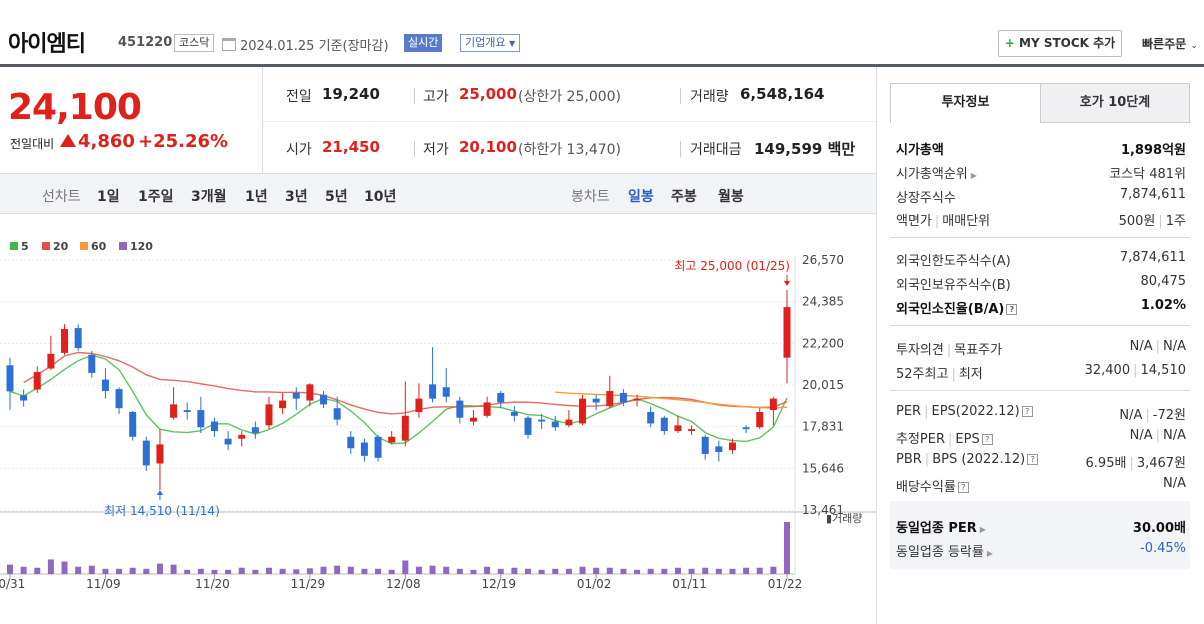 This screenshot has height=624, width=1204. What do you see at coordinates (1041, 486) in the screenshot?
I see `info-row: 배당수익률? N/A` at bounding box center [1041, 486].